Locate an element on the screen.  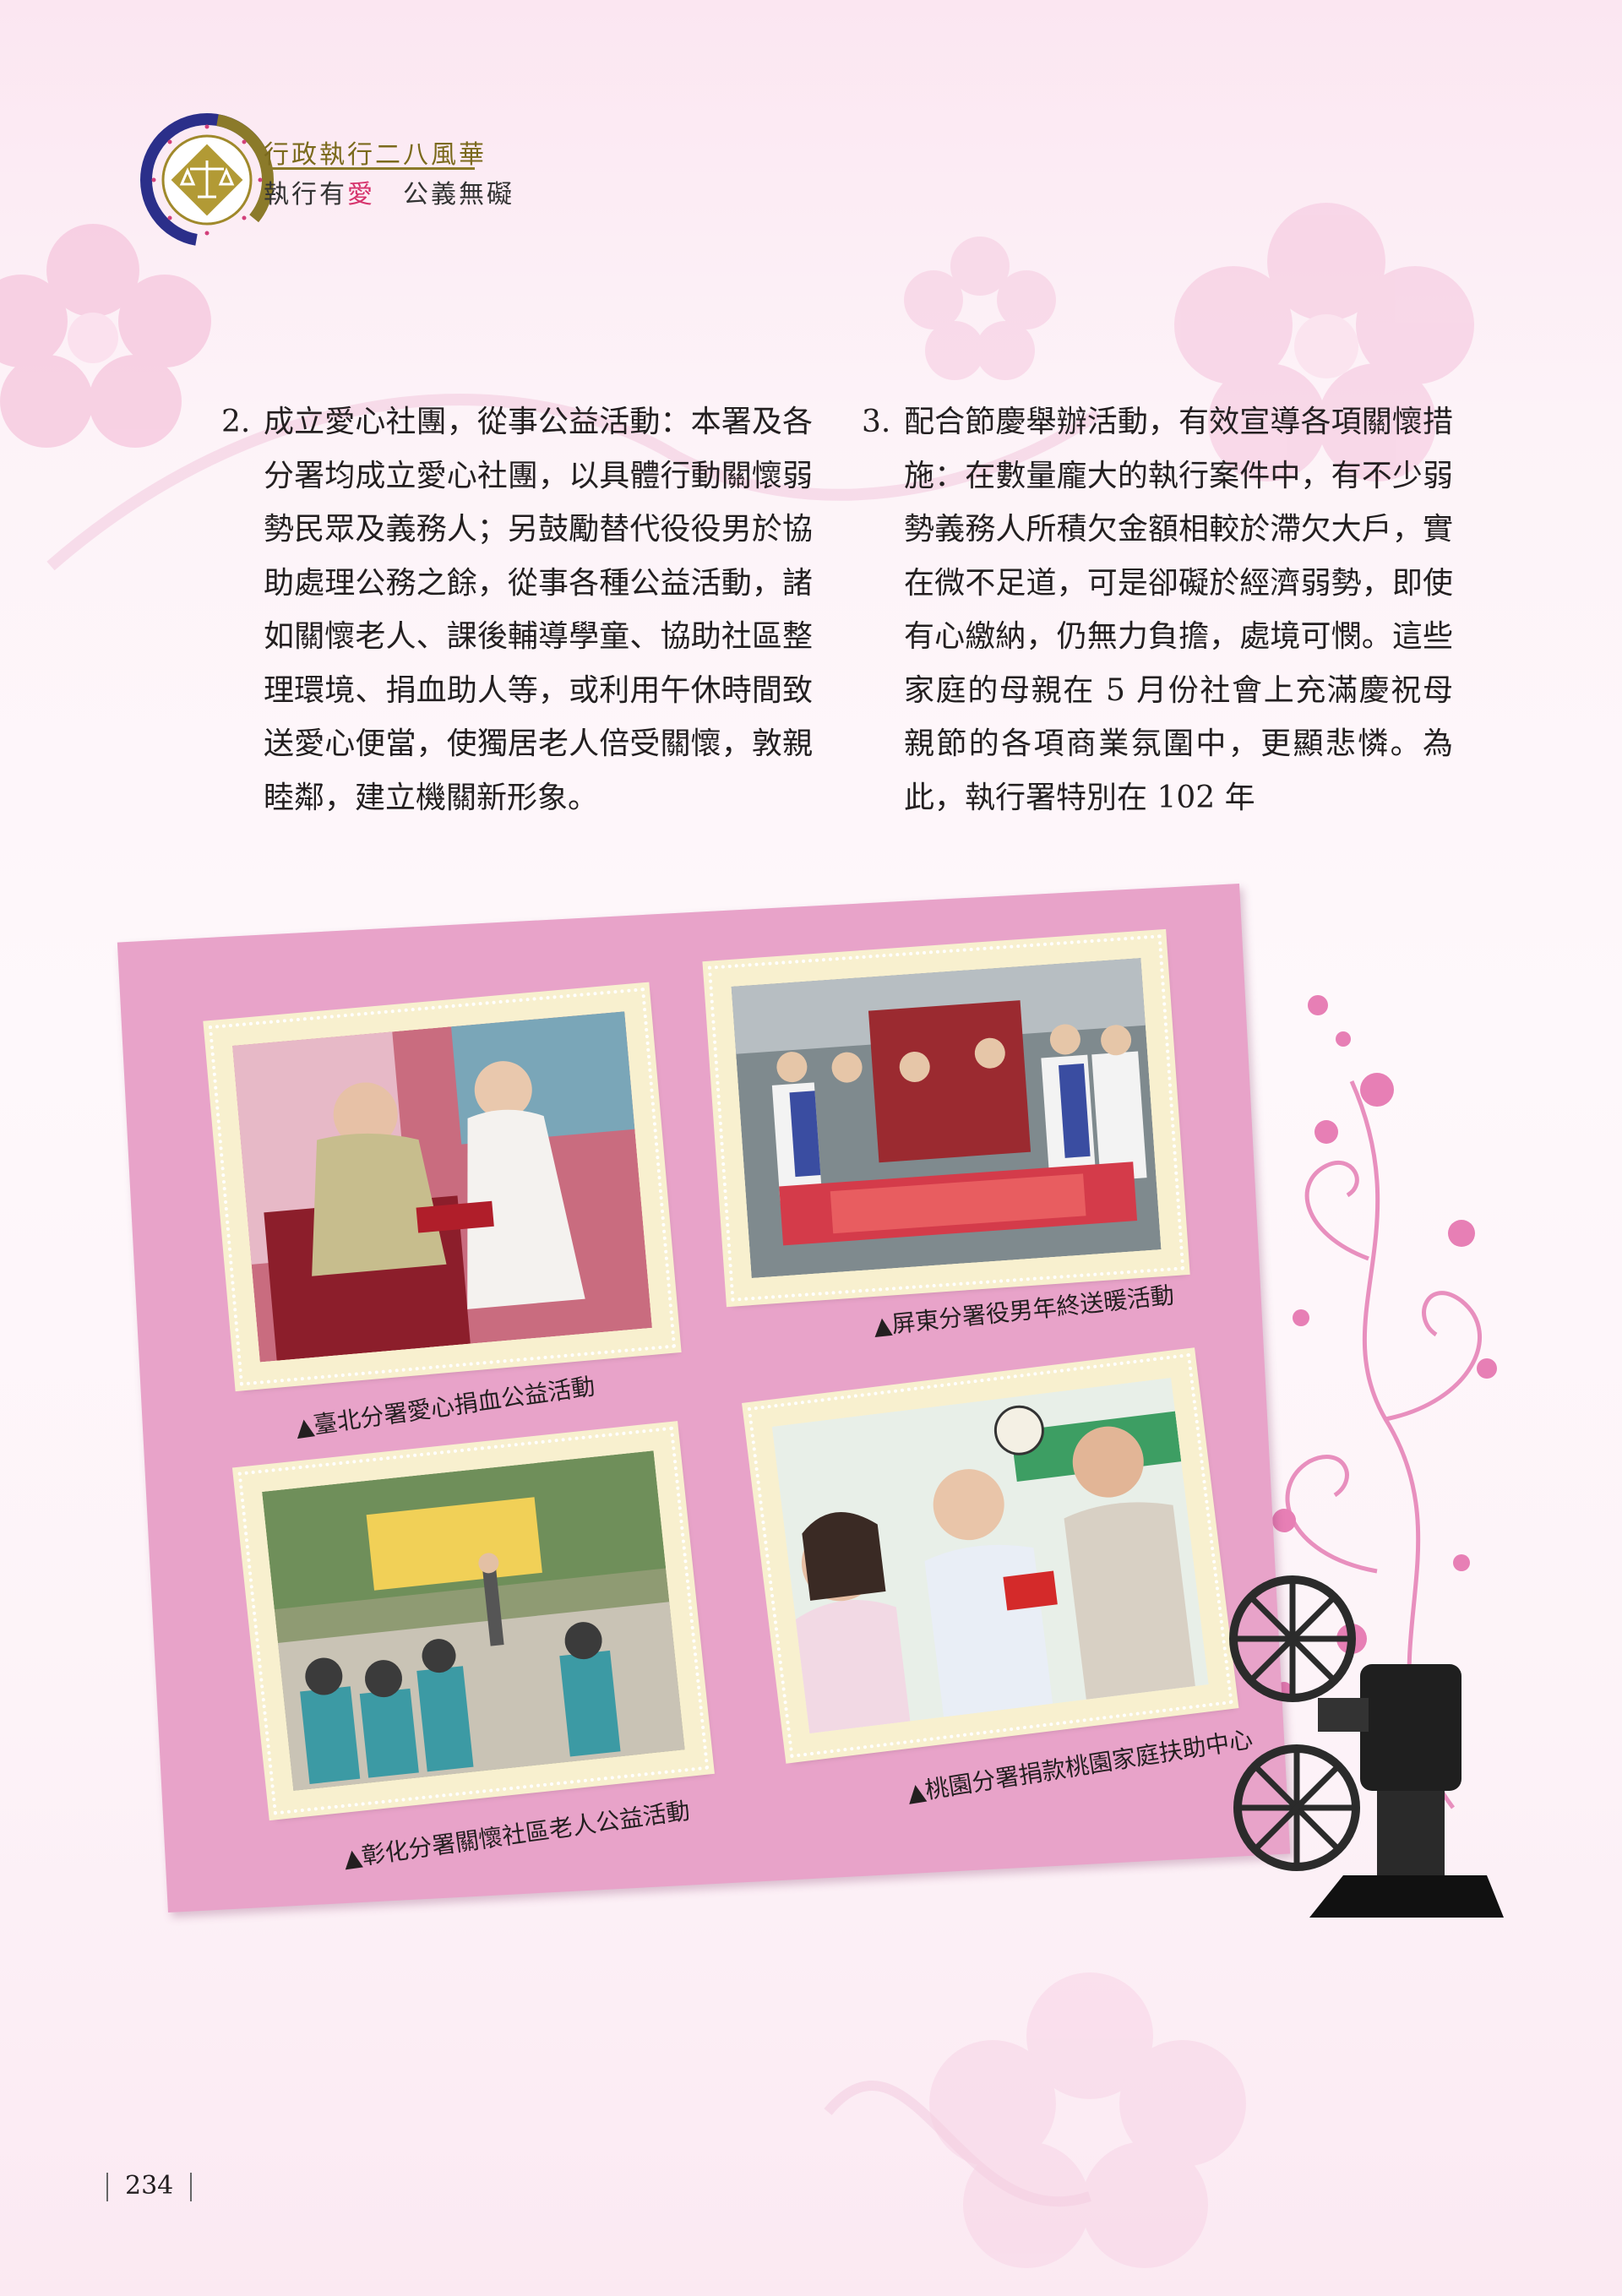
photo-caption: ▲臺北分署愛心捐血公益活動 is located at coordinates (445, 1407).